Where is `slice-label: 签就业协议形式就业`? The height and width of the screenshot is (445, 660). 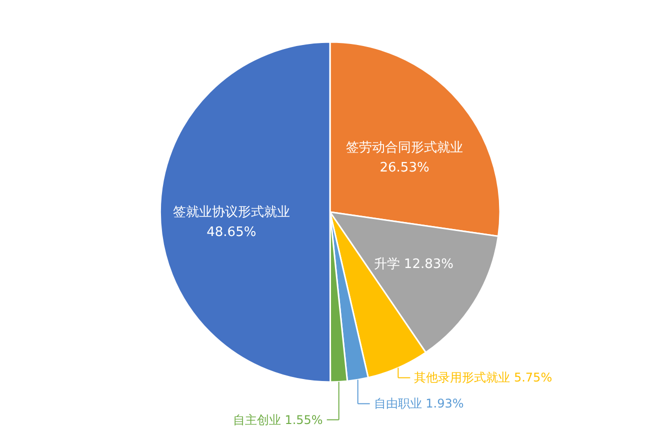 slice-label: 签就业协议形式就业 is located at coordinates (231, 212).